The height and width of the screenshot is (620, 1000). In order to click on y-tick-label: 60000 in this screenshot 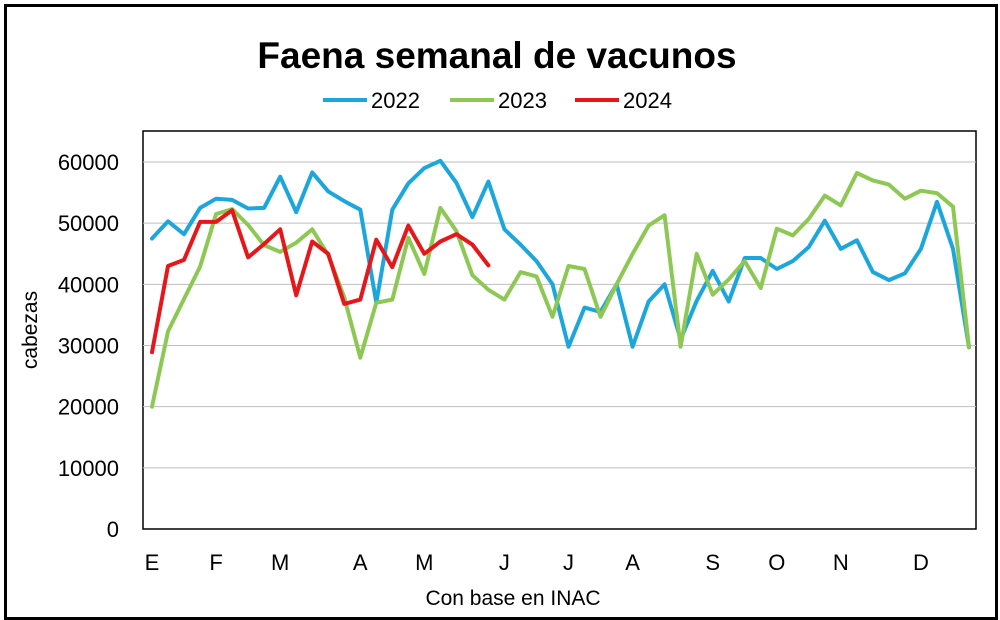, I will do `click(88, 162)`.